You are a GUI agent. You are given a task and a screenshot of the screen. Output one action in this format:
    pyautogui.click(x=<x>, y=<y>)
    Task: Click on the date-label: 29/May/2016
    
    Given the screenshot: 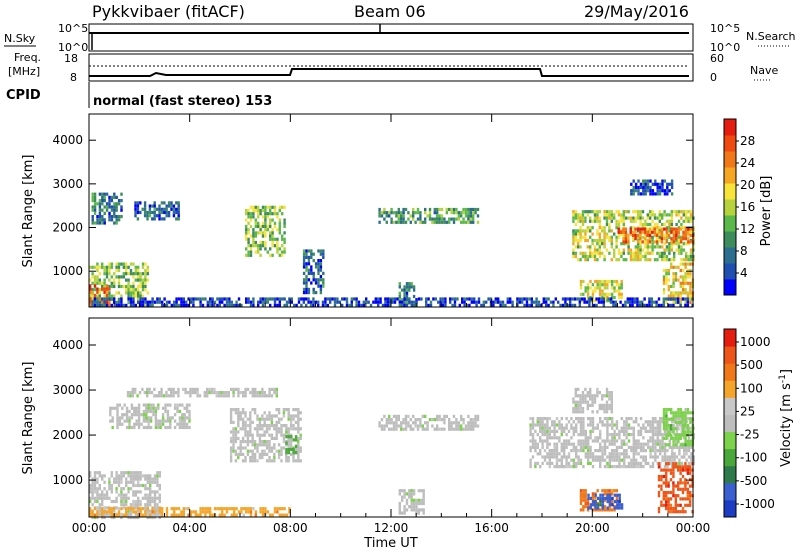 What is the action you would take?
    pyautogui.click(x=636, y=11)
    